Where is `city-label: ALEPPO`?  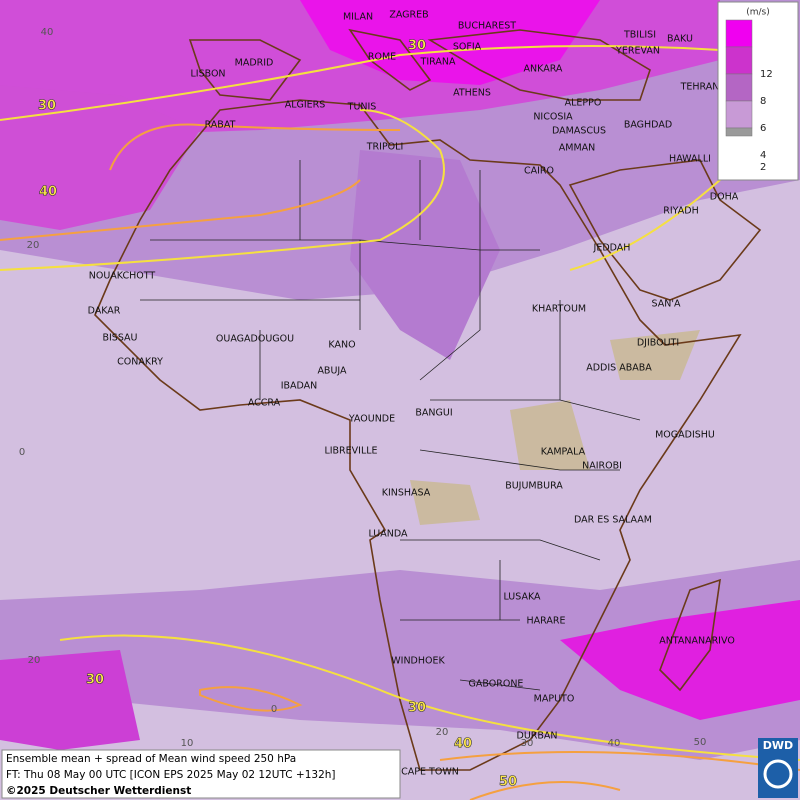 city-label: ALEPPO is located at coordinates (583, 103).